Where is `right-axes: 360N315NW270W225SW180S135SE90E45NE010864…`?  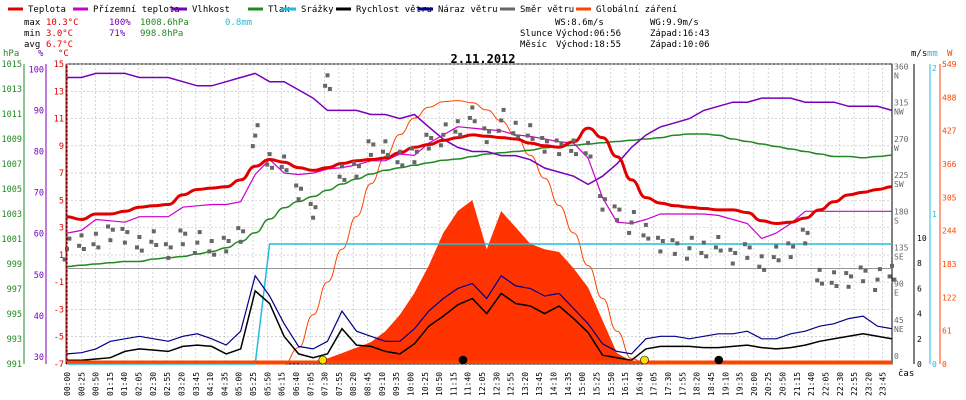 right-axes: 360N315NW270W225SW180S135SE90E45NE010864… is located at coordinates (925, 214).